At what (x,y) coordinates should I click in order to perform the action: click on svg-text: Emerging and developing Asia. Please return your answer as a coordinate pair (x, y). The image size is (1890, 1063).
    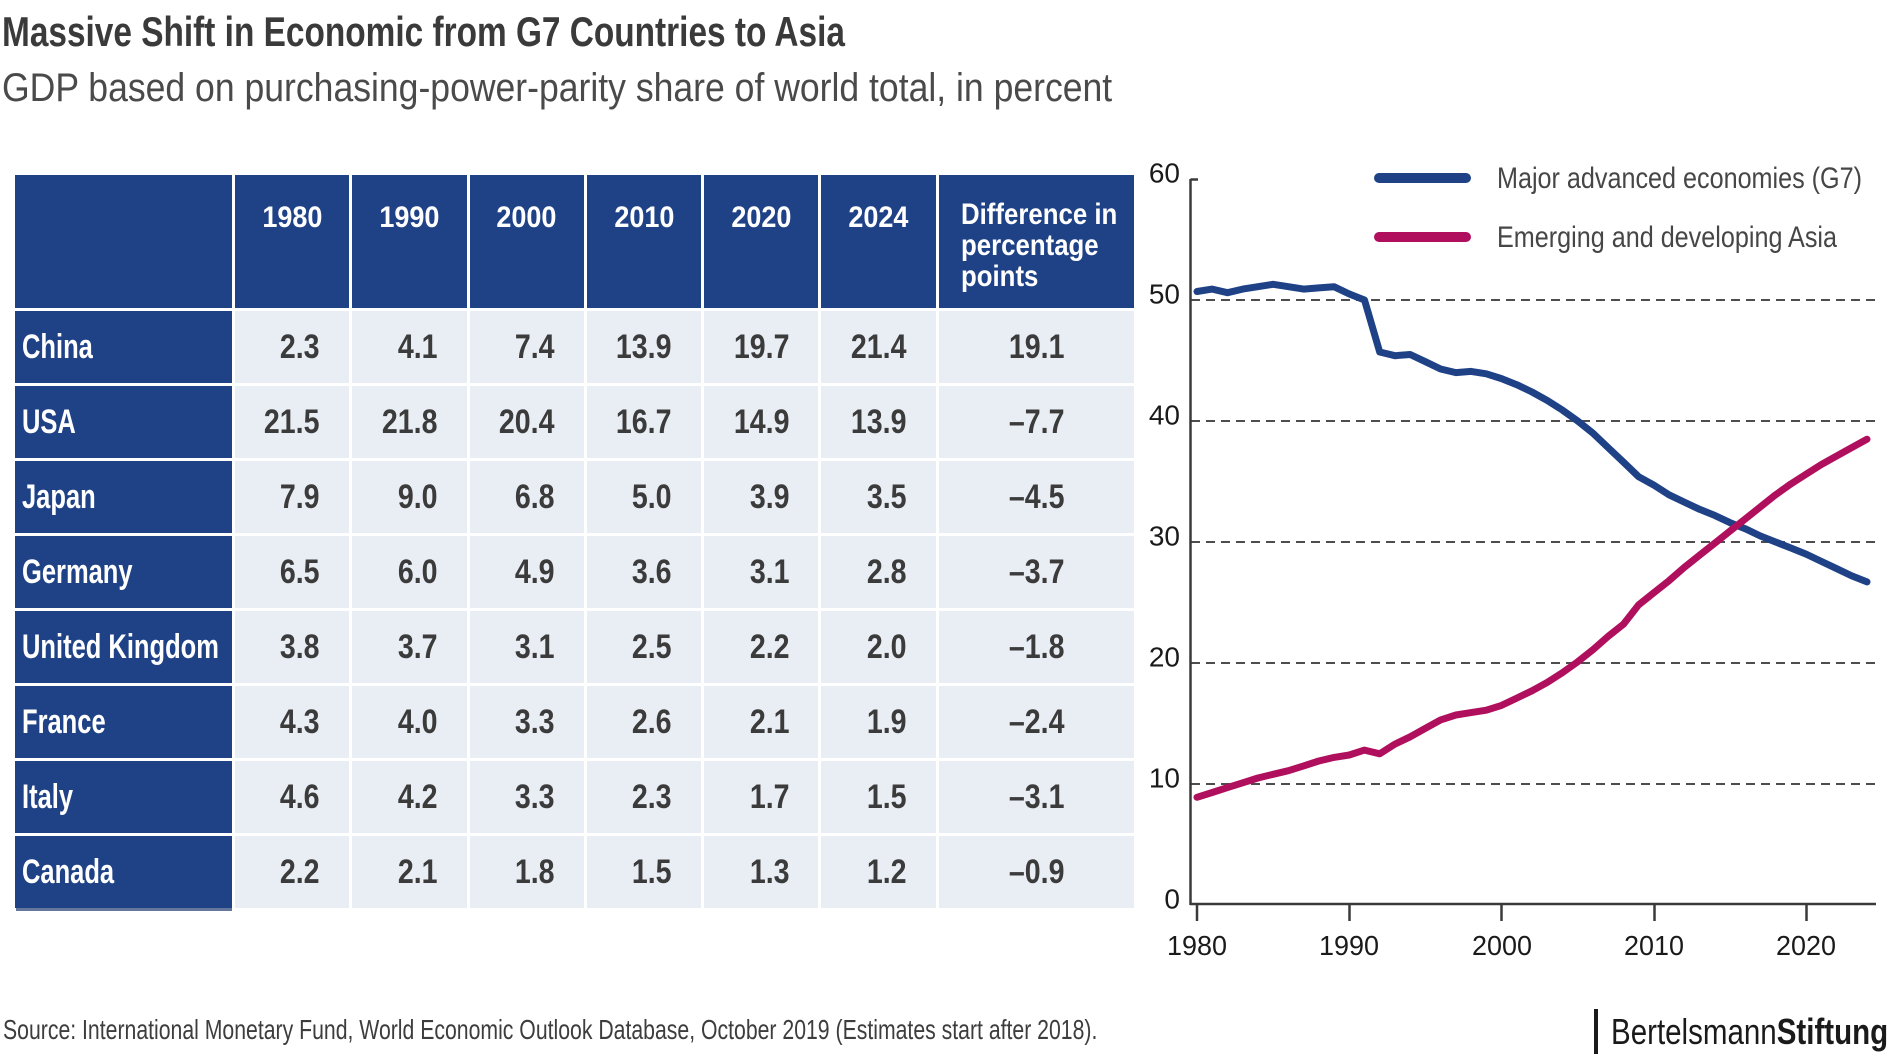
    Looking at the image, I should click on (1667, 237).